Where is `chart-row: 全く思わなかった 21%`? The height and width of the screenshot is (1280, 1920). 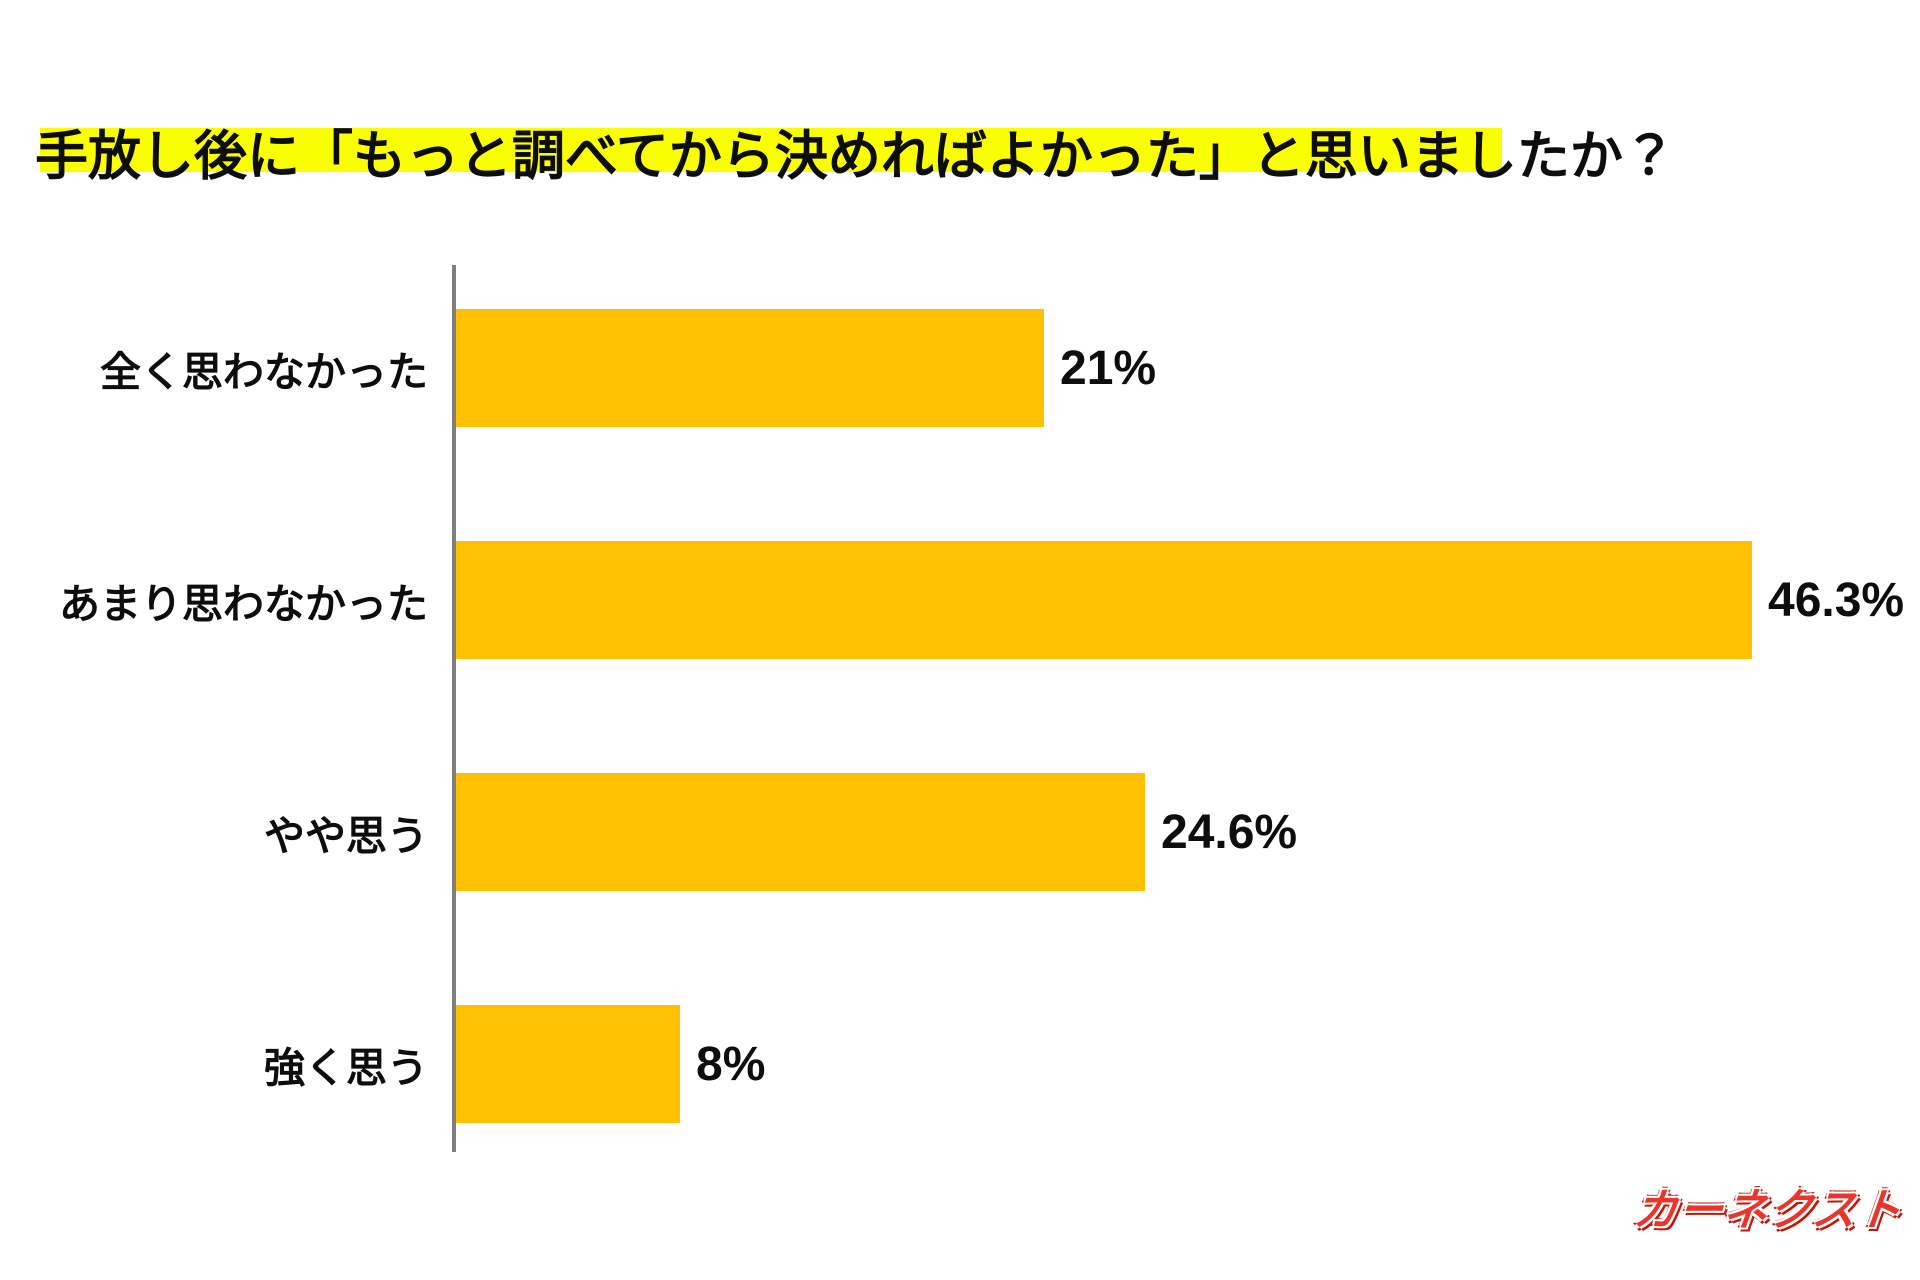
chart-row: 全く思わなかった 21% is located at coordinates (960, 368).